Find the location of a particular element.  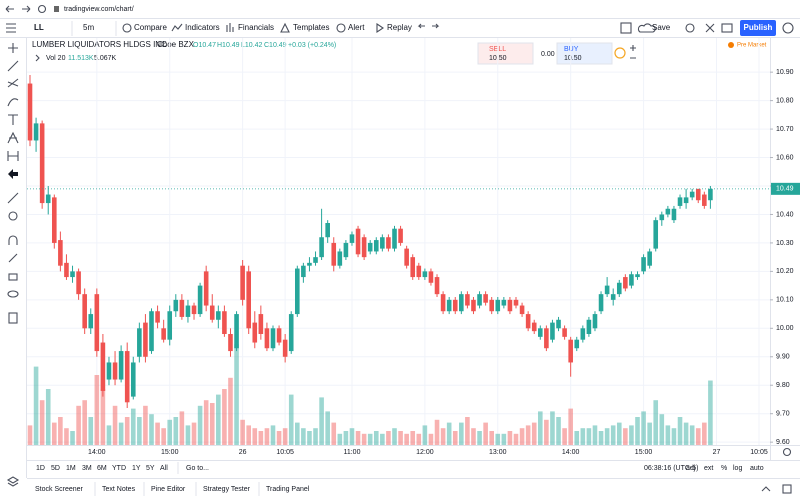

tab: Strategy Tester is located at coordinates (227, 489).